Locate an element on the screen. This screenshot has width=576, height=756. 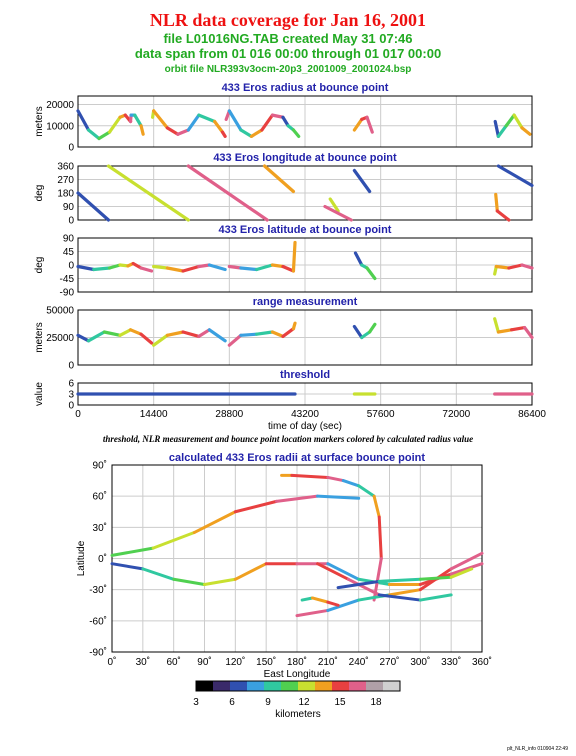
y-axis-label: deg is located at coordinates (39, 265).